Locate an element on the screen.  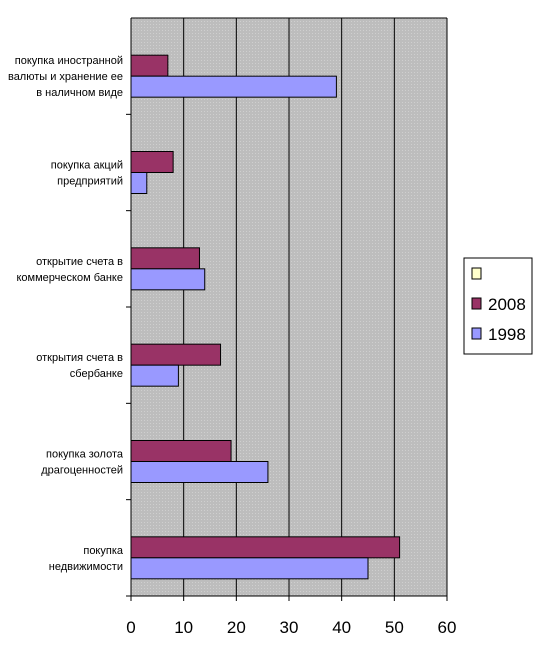
x-tick-label: 60 is located at coordinates (447, 627).